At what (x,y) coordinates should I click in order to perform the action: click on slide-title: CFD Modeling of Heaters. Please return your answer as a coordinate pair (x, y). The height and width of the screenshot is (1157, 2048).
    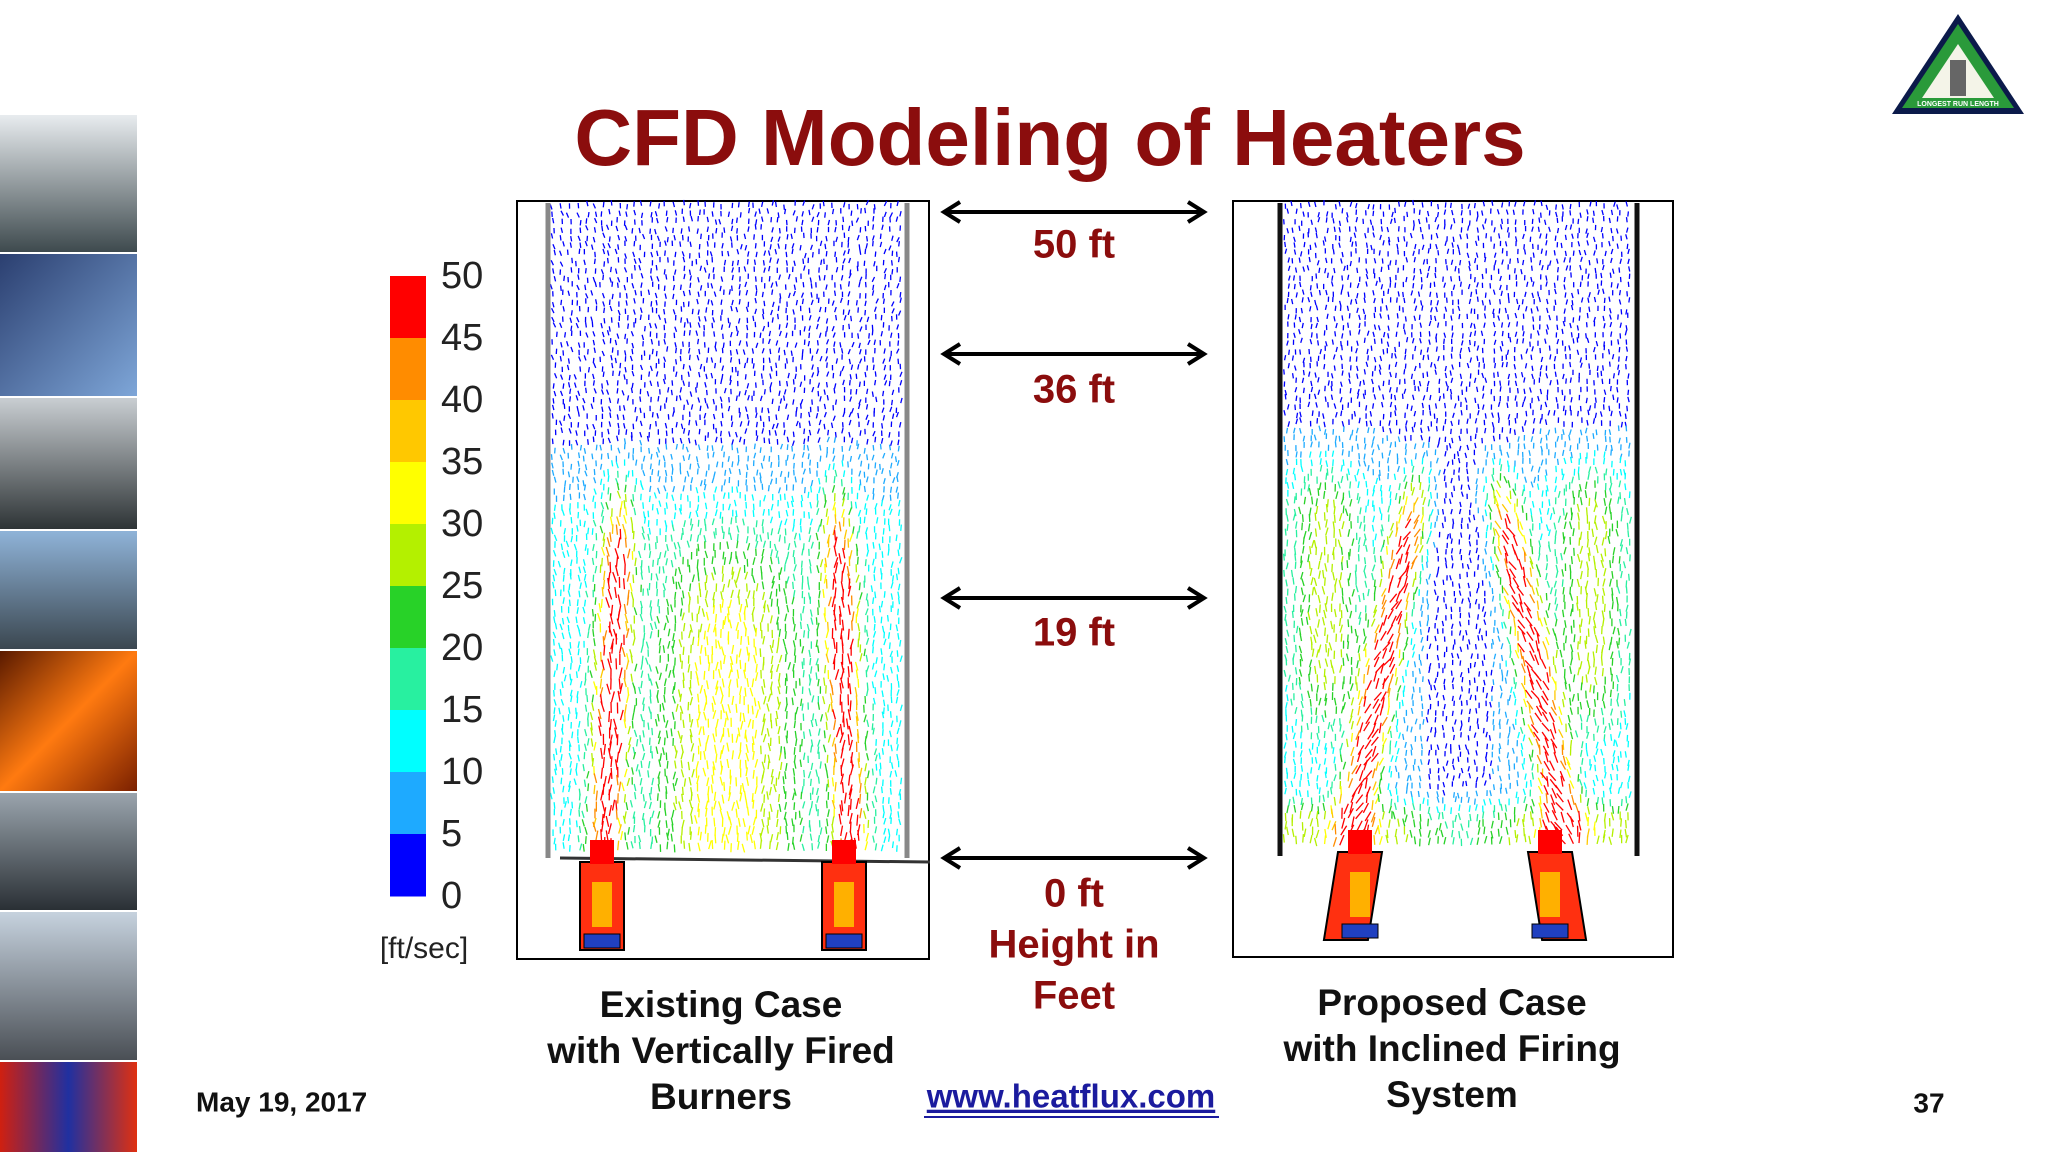
    Looking at the image, I should click on (1049, 137).